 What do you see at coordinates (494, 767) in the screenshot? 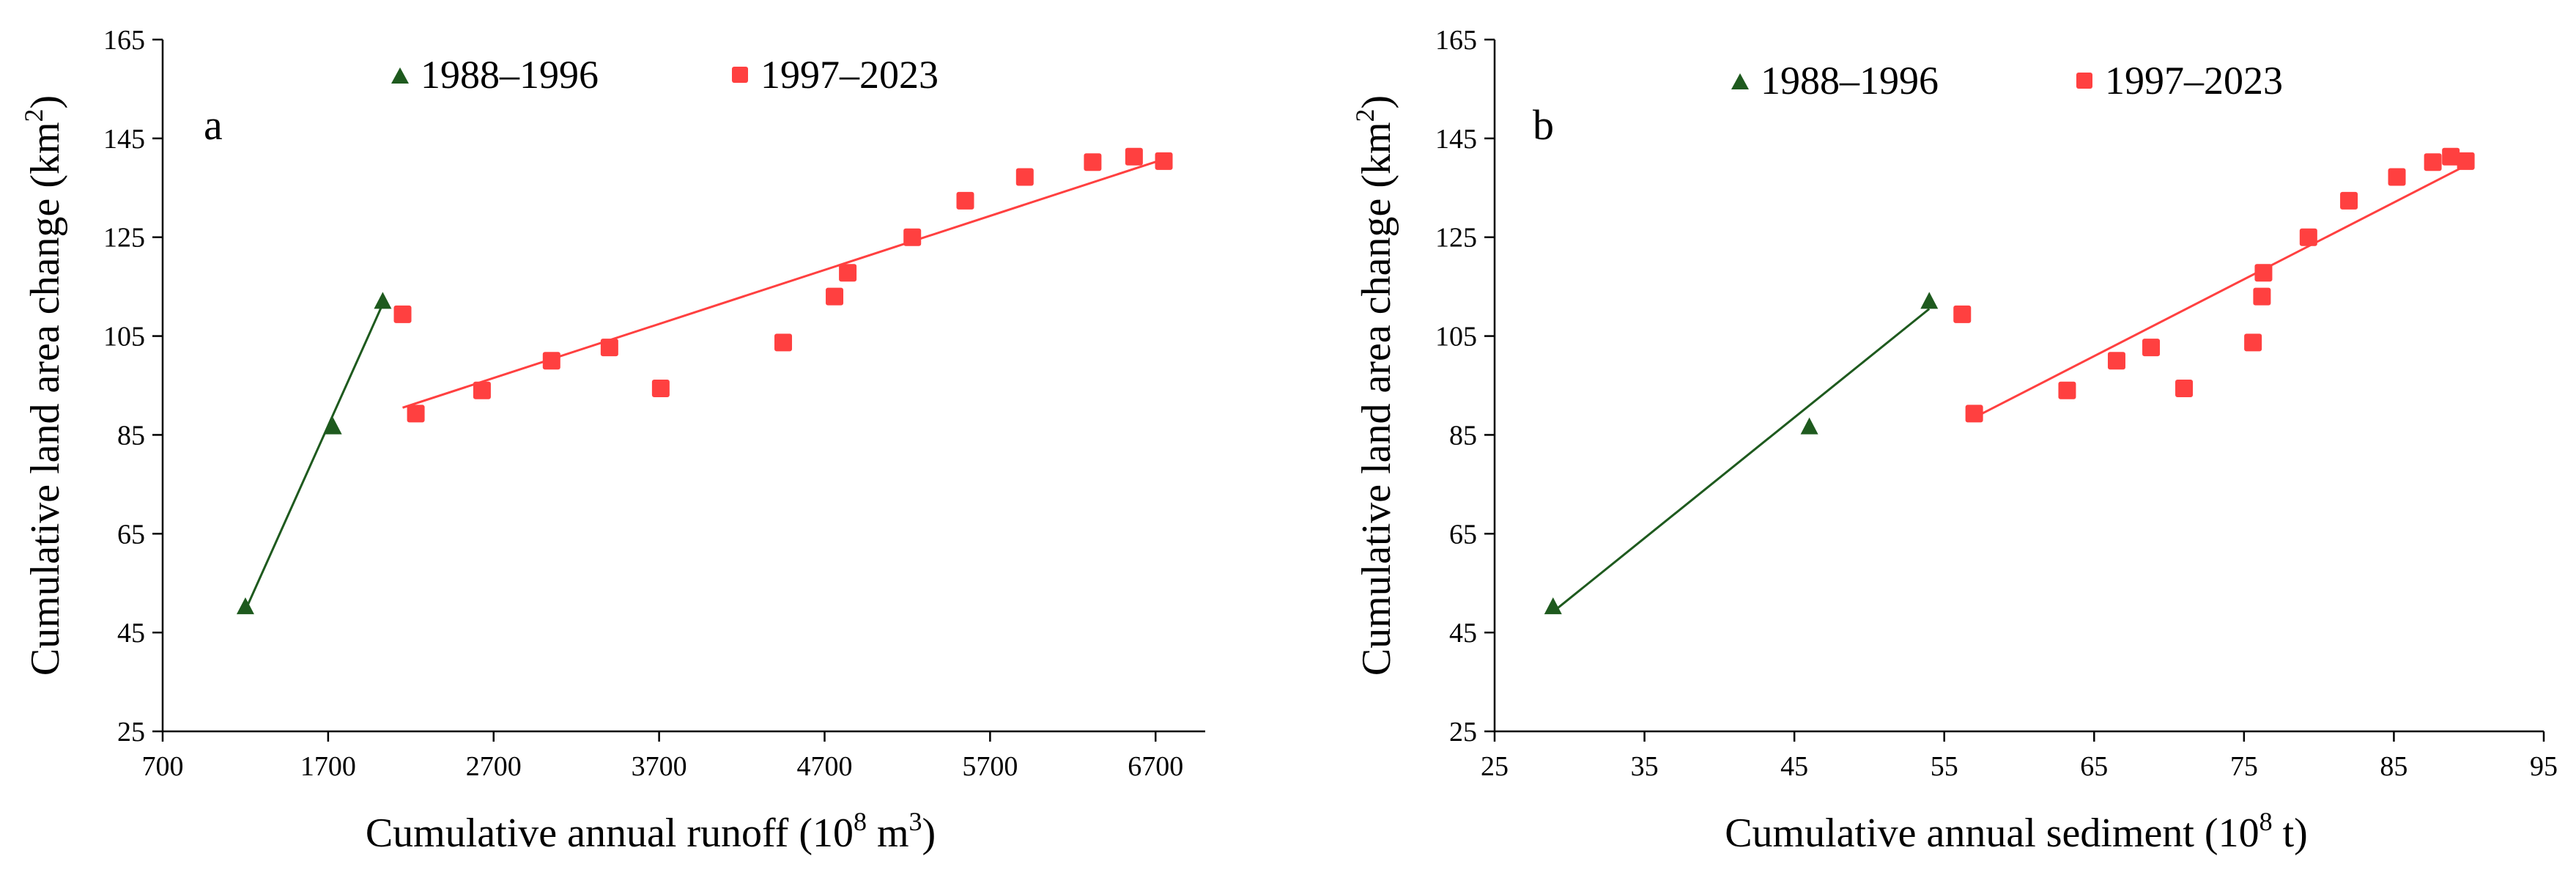
I see `x-tick-label: 2700` at bounding box center [494, 767].